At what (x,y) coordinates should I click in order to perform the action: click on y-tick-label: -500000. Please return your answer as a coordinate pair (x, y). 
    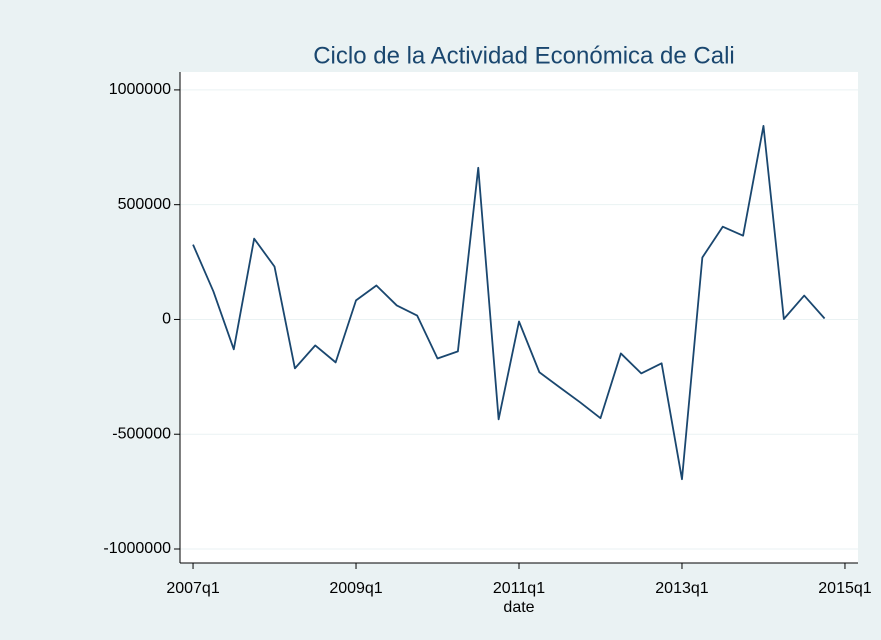
    Looking at the image, I should click on (141, 433).